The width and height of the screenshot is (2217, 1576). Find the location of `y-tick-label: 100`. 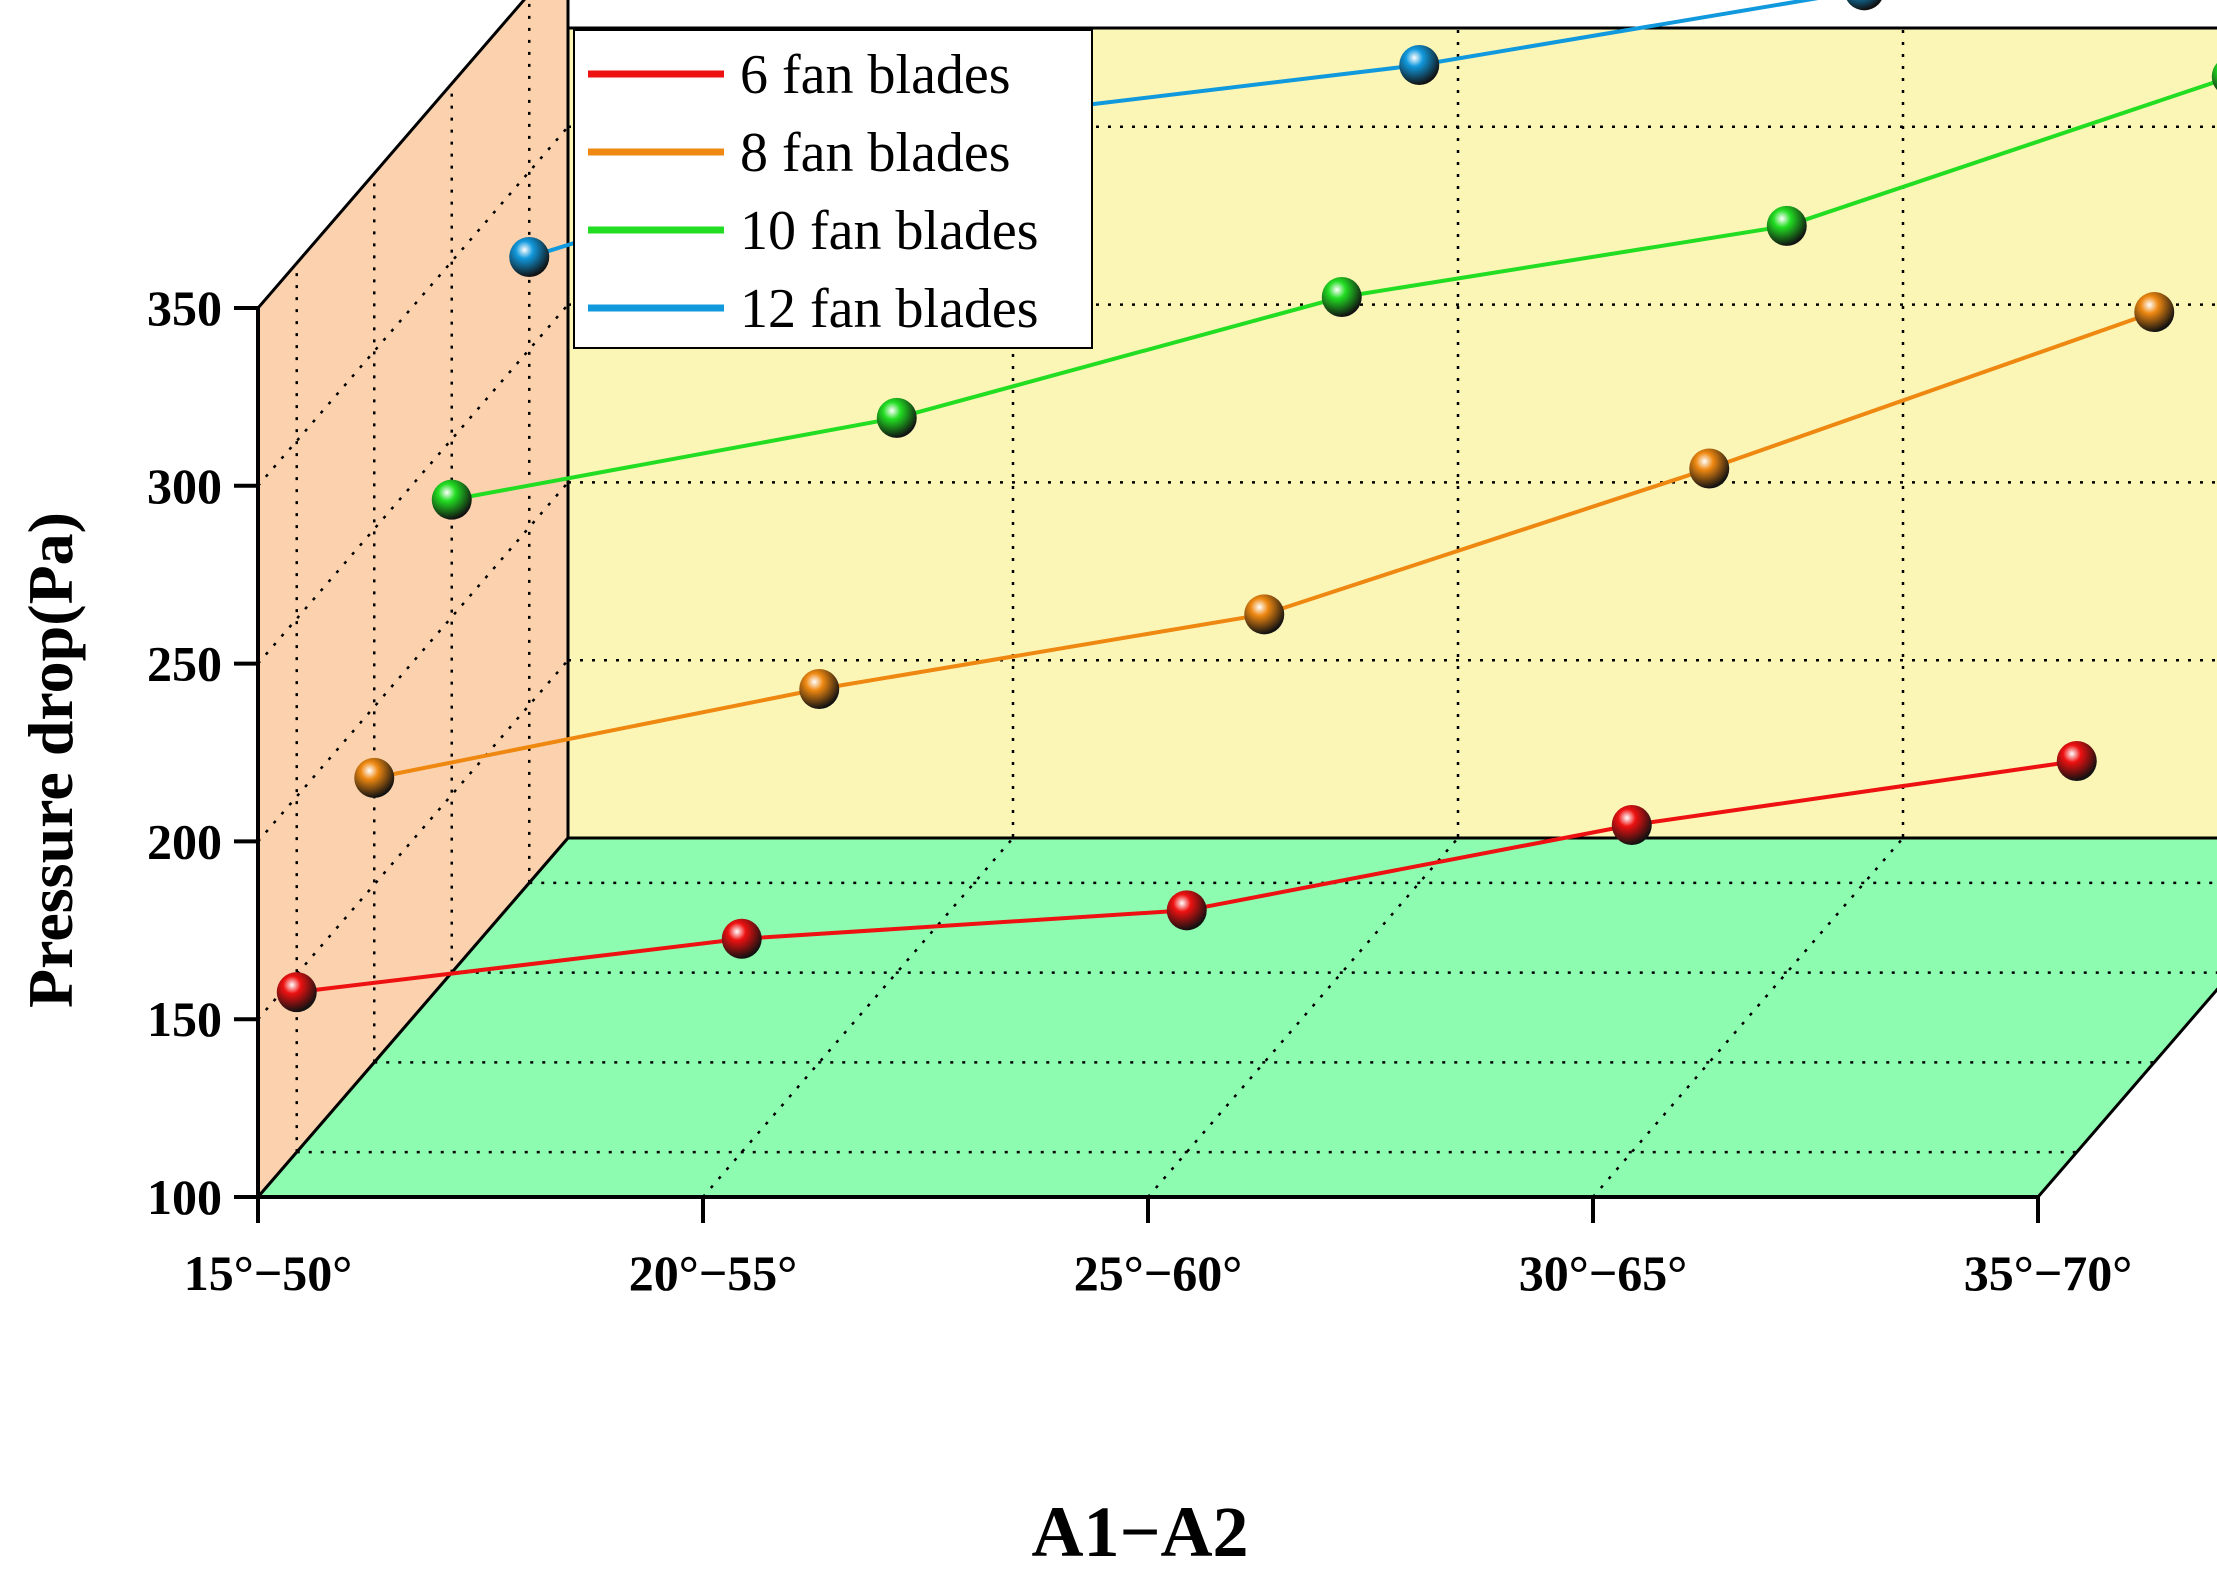

y-tick-label: 100 is located at coordinates (184, 1197).